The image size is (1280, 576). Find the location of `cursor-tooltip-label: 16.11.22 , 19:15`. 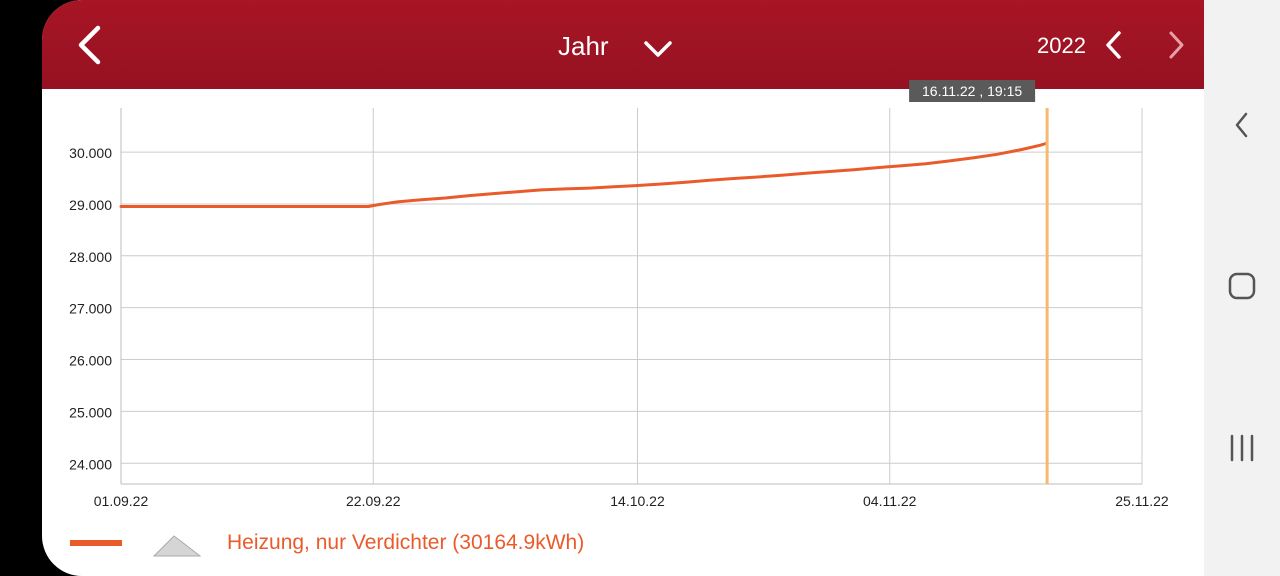

cursor-tooltip-label: 16.11.22 , 19:15 is located at coordinates (972, 91).